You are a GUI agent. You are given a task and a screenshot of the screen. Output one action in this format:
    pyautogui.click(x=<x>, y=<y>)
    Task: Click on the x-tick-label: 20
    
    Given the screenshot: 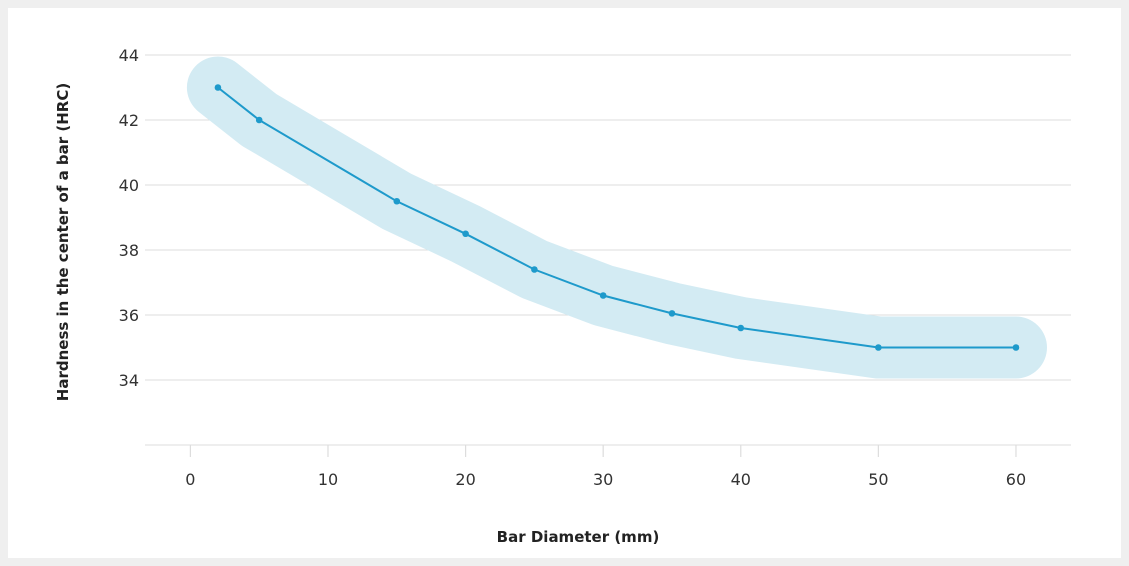 What is the action you would take?
    pyautogui.click(x=465, y=479)
    